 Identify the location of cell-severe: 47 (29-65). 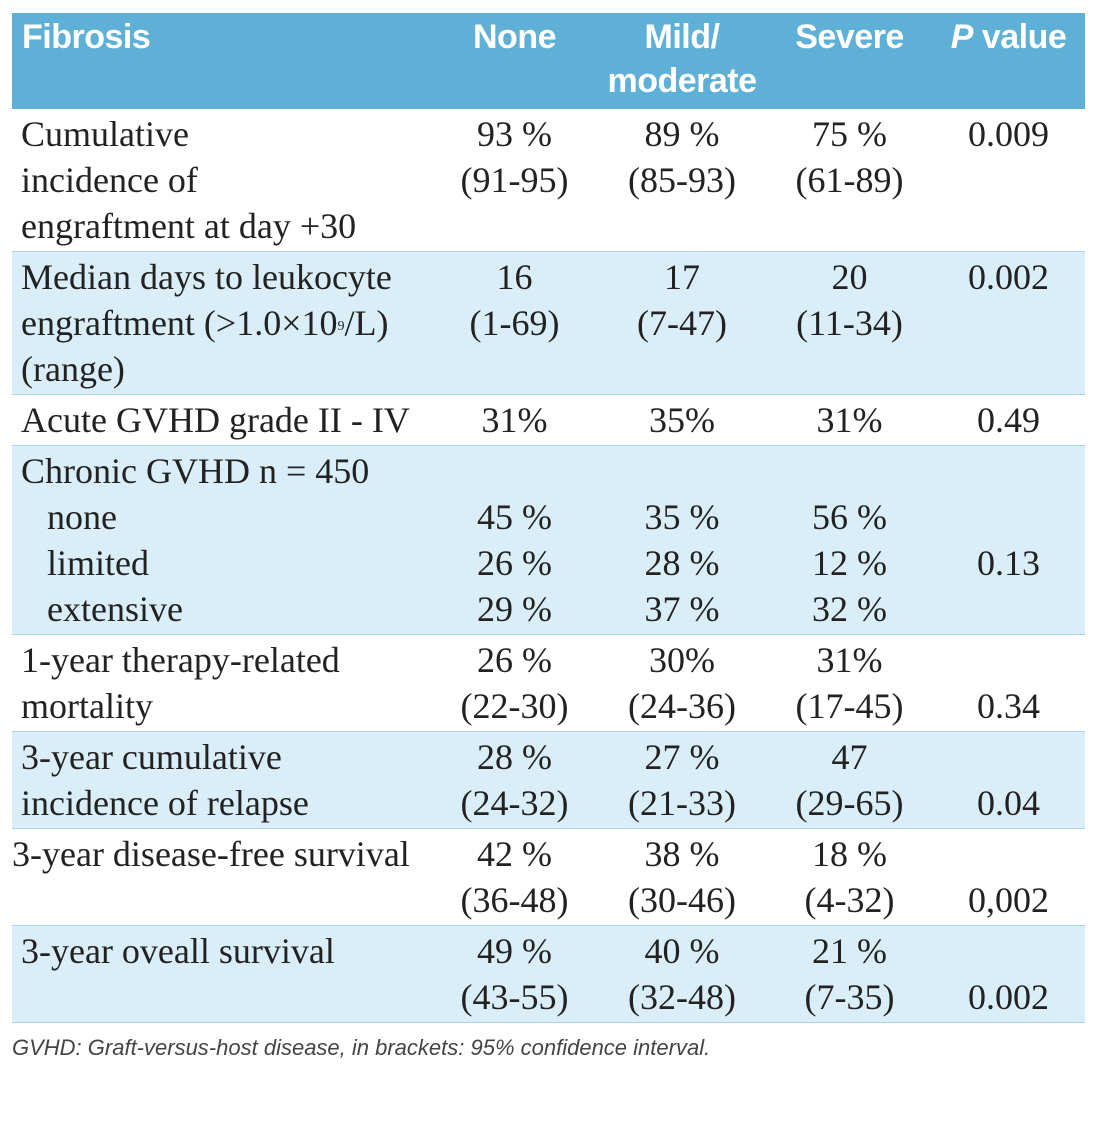
(849, 780).